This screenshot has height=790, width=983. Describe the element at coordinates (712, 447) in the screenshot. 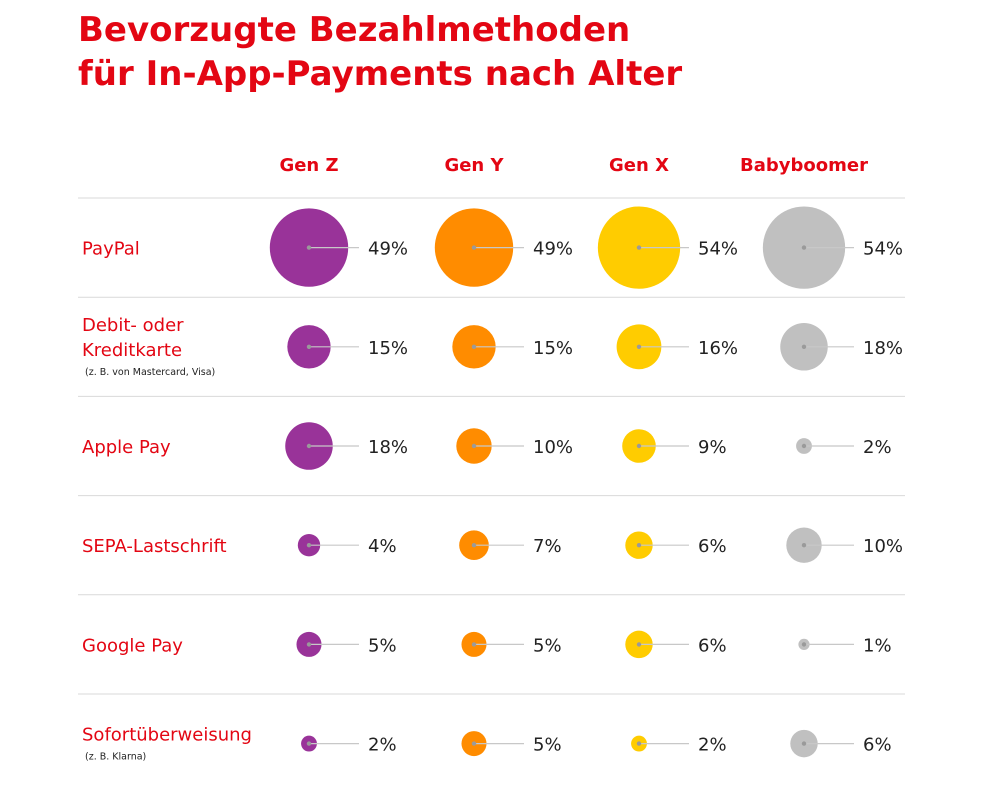

I see `value-label: 9%` at that location.